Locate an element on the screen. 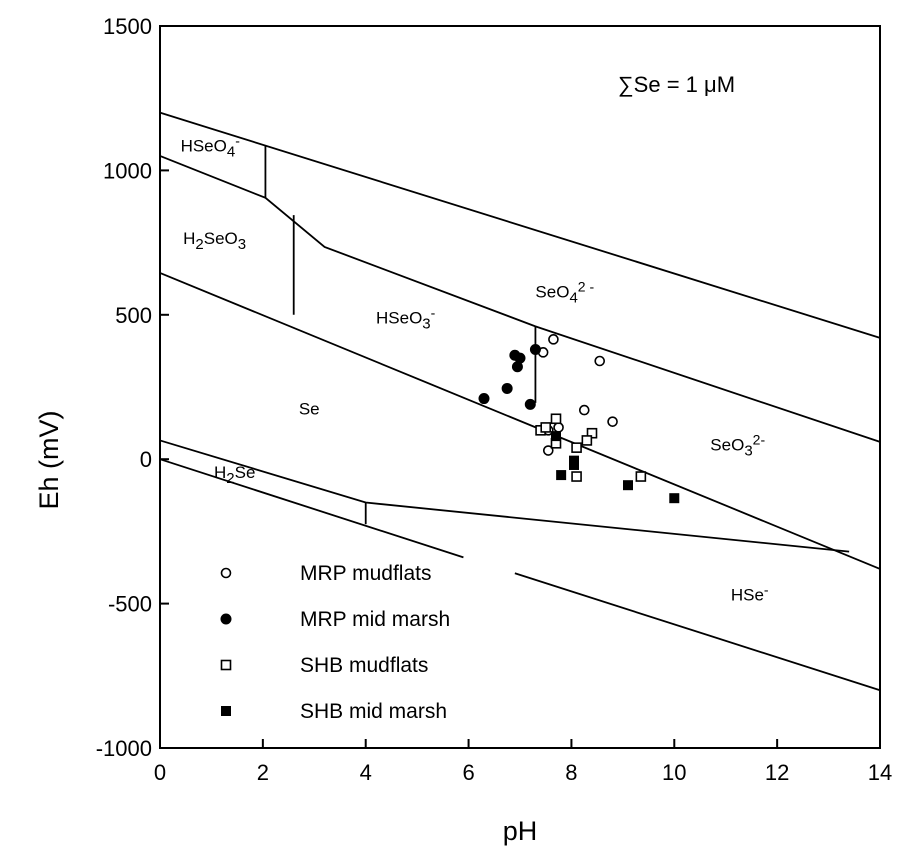 Image resolution: width=897 pixels, height=848 pixels. y-tick-label: 1500 is located at coordinates (127, 26).